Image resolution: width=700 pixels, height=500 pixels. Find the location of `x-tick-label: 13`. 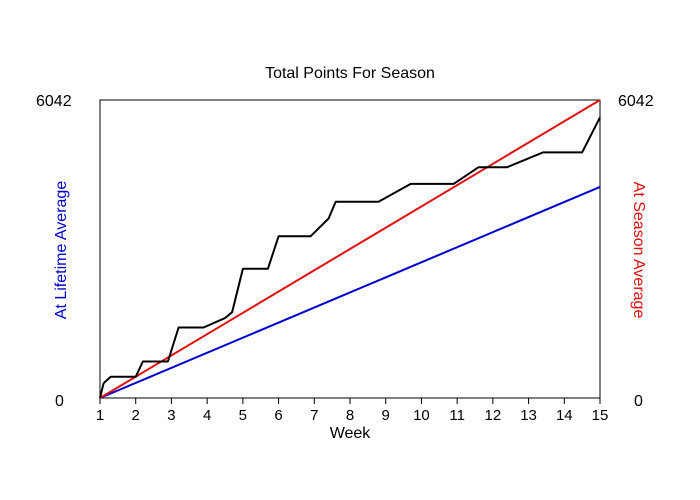

x-tick-label: 13 is located at coordinates (528, 415).